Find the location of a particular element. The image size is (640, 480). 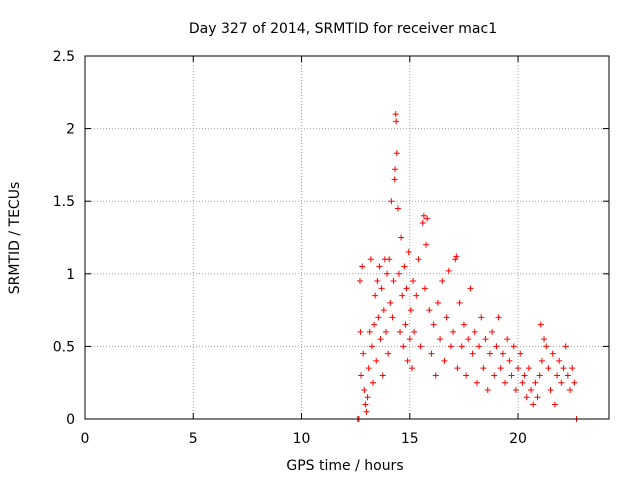

x-axis-label: GPS time / hours is located at coordinates (344, 466).